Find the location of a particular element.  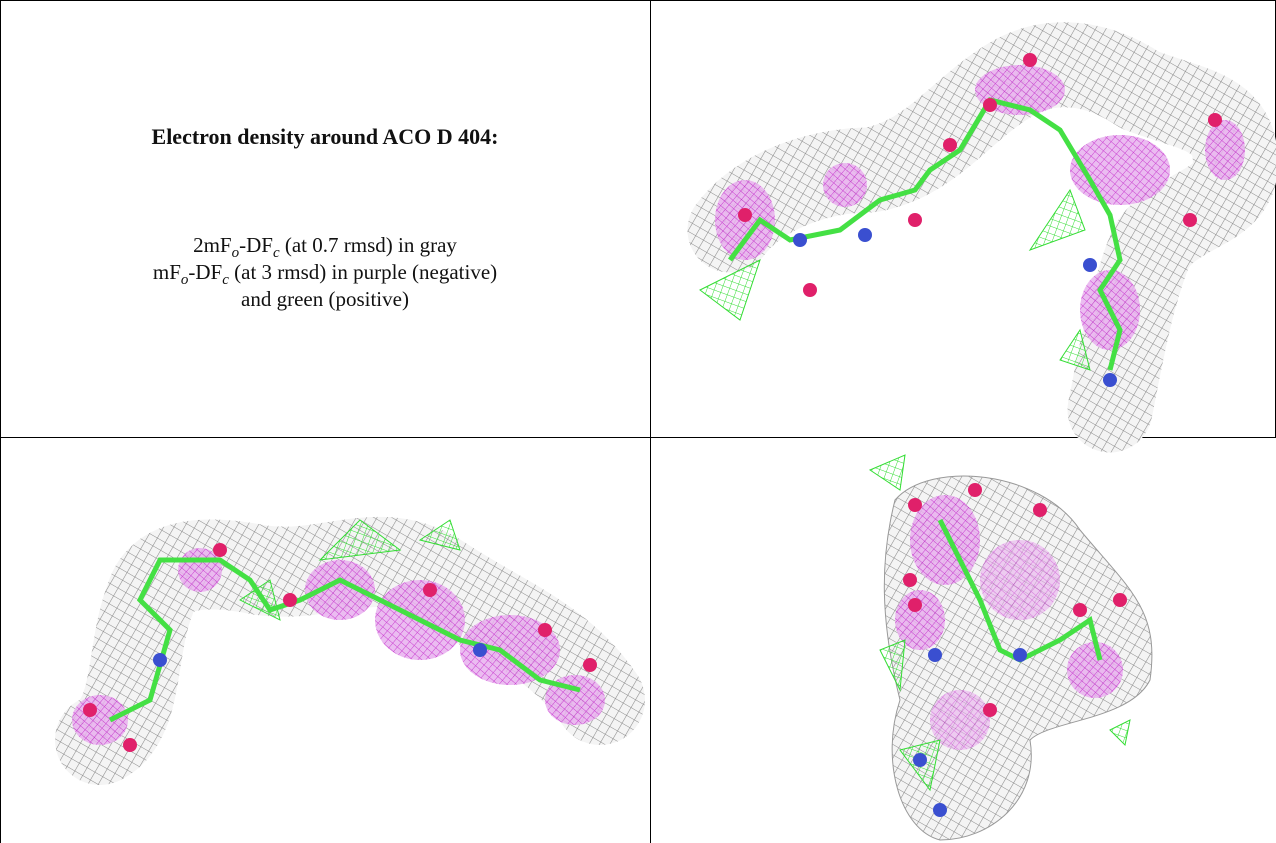

caption-line: and green (positive) is located at coordinates (325, 299).